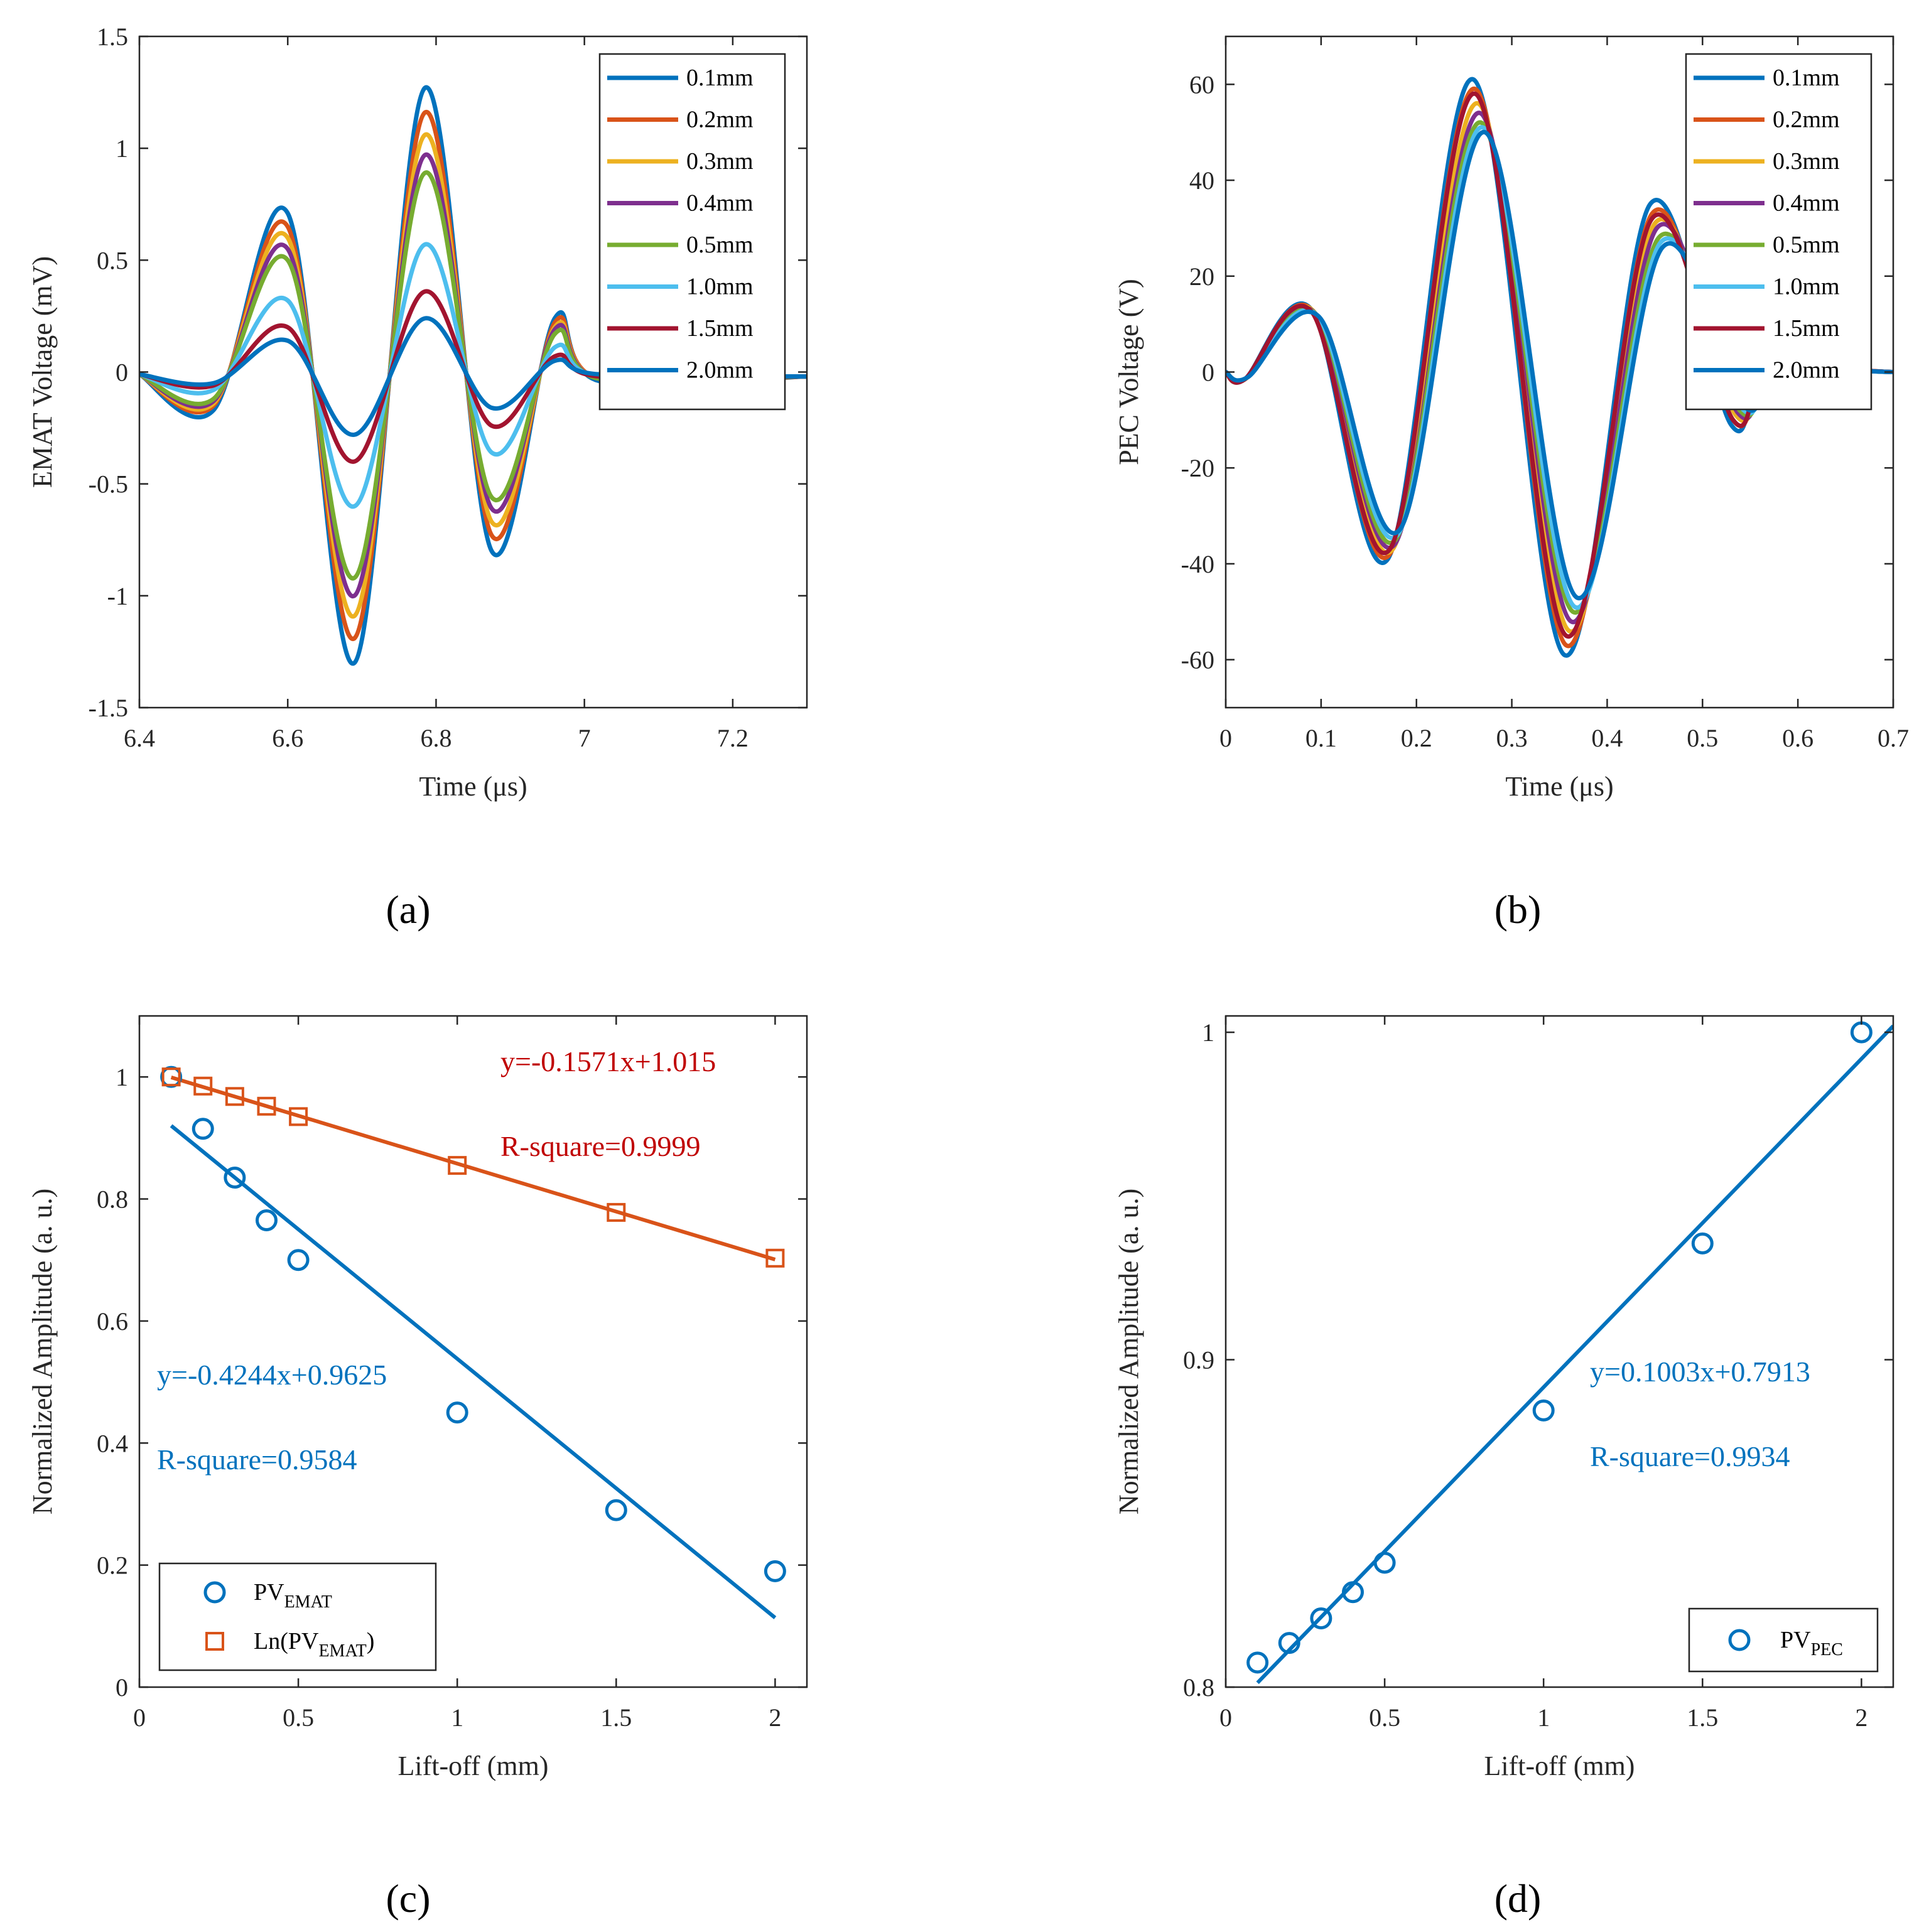  What do you see at coordinates (584, 738) in the screenshot?
I see `x-tick-label: 7` at bounding box center [584, 738].